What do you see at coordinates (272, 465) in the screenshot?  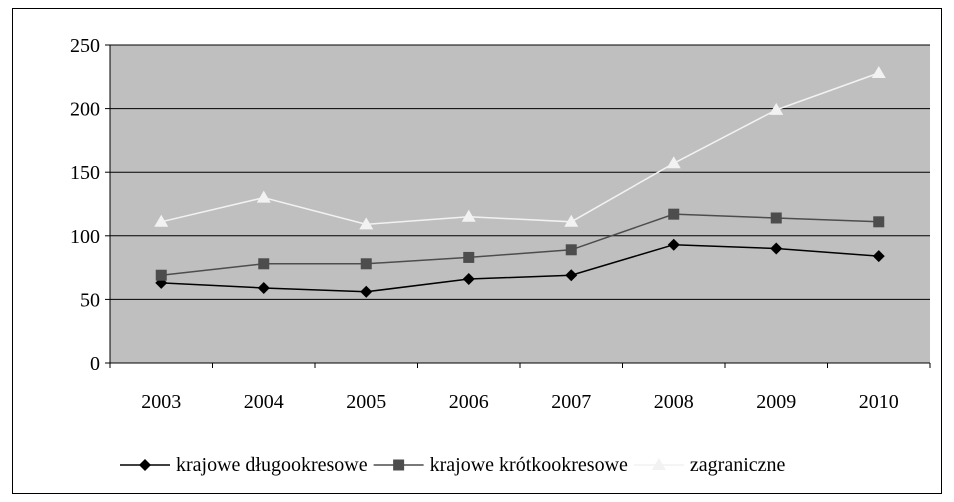 I see `legend-label: krajowe długookresowe` at bounding box center [272, 465].